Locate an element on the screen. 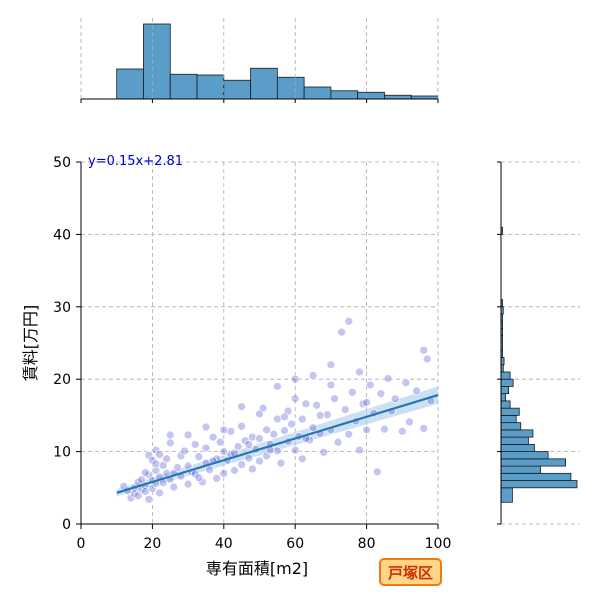 The height and width of the screenshot is (600, 600). x-tick-label: 40 is located at coordinates (224, 544).